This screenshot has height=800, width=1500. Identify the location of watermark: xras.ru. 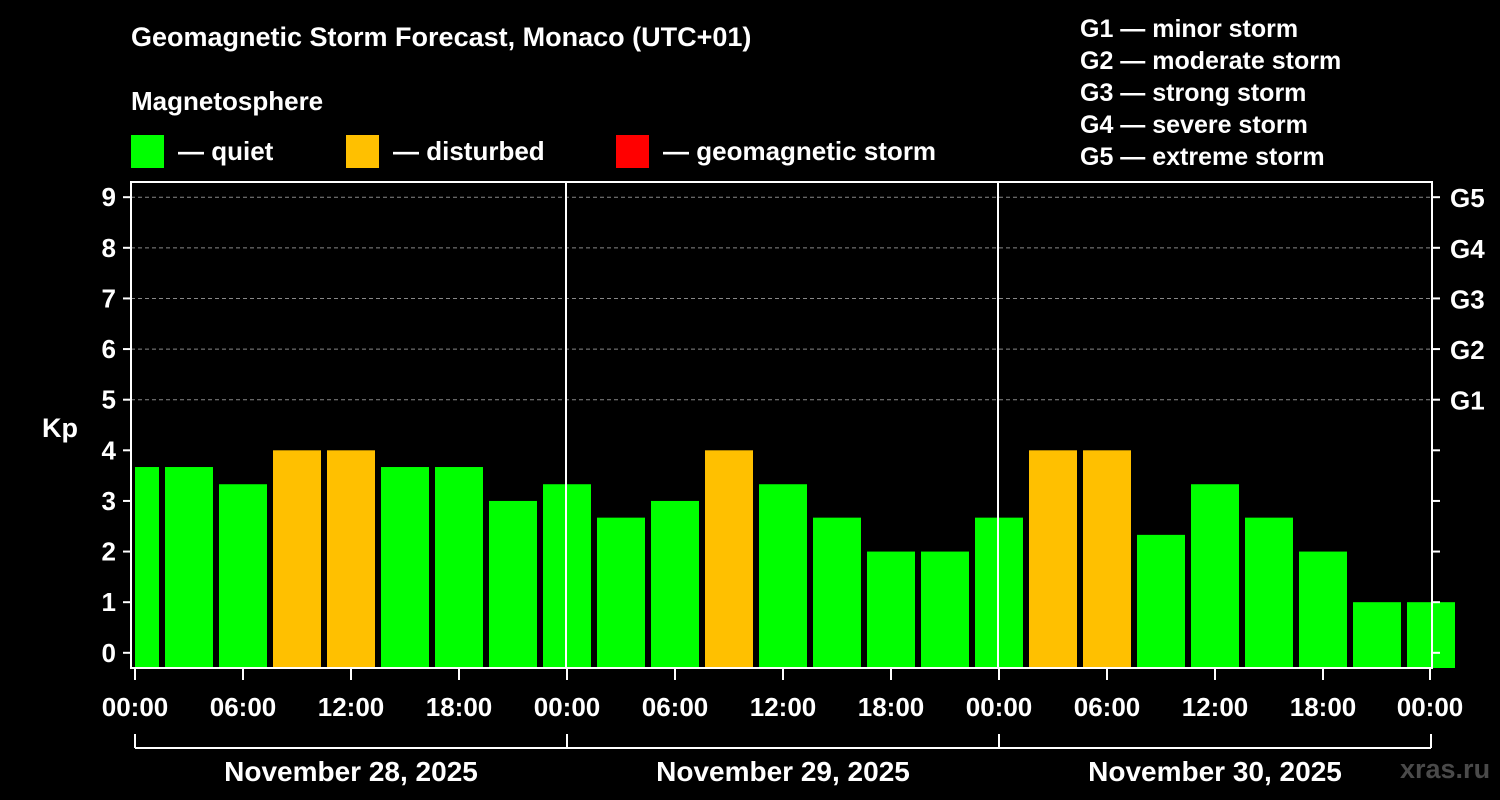
(1445, 769).